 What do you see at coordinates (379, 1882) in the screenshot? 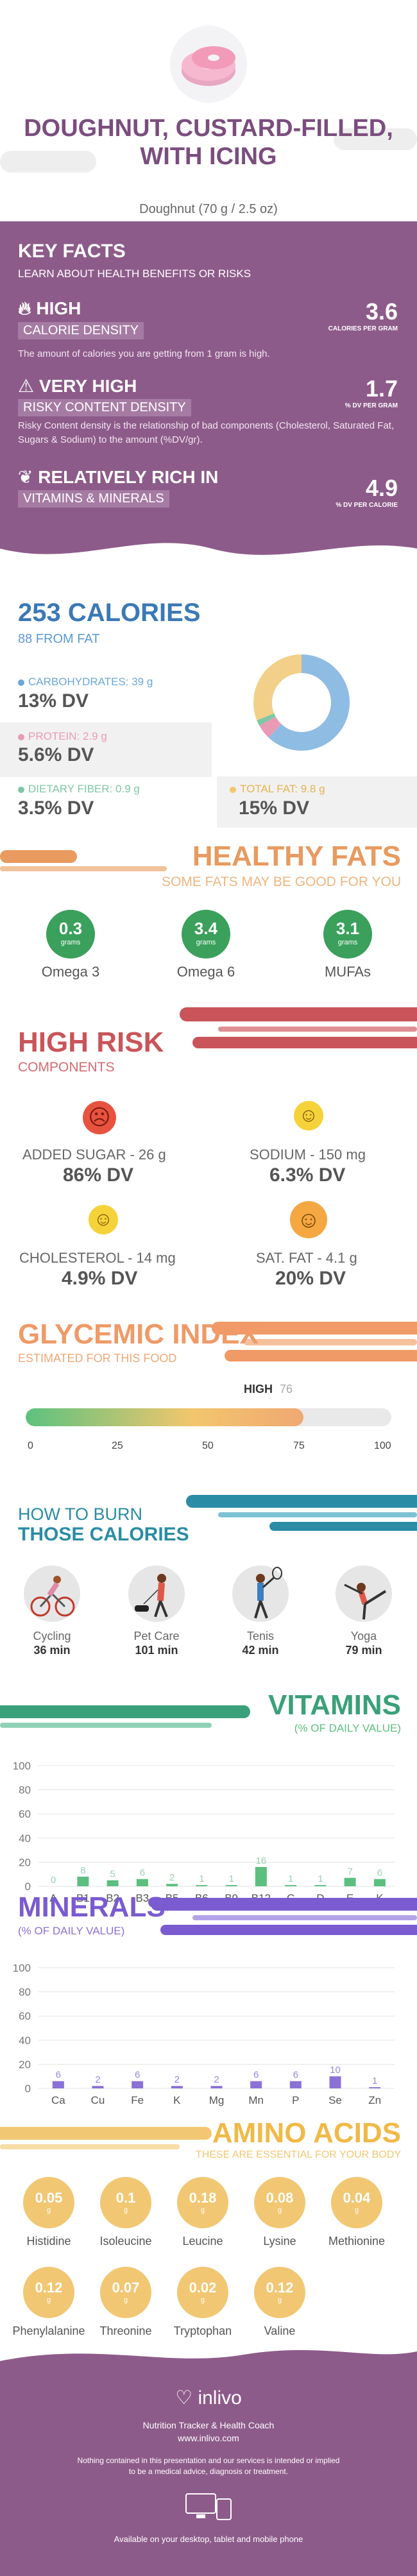
I see `bar-K` at bounding box center [379, 1882].